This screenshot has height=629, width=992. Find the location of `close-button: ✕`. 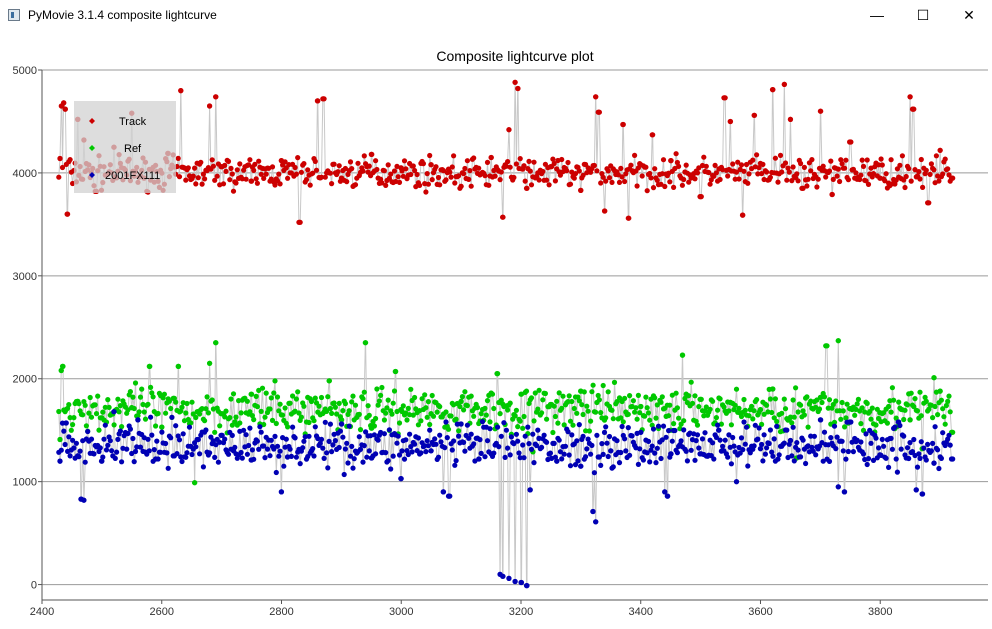

close-button: ✕ is located at coordinates (969, 15).